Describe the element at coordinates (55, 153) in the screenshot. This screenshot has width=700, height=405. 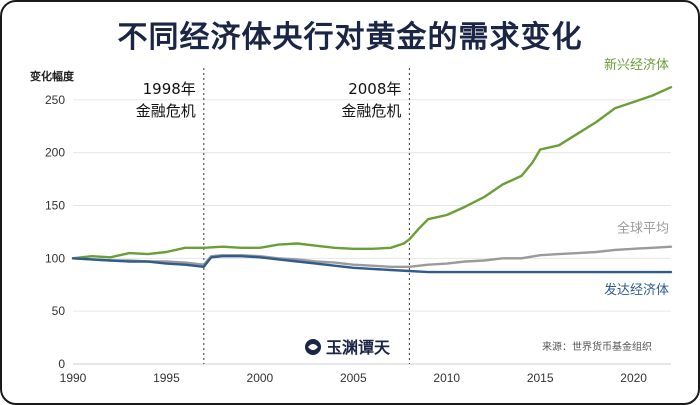
I see `y-tick-200: 200` at that location.